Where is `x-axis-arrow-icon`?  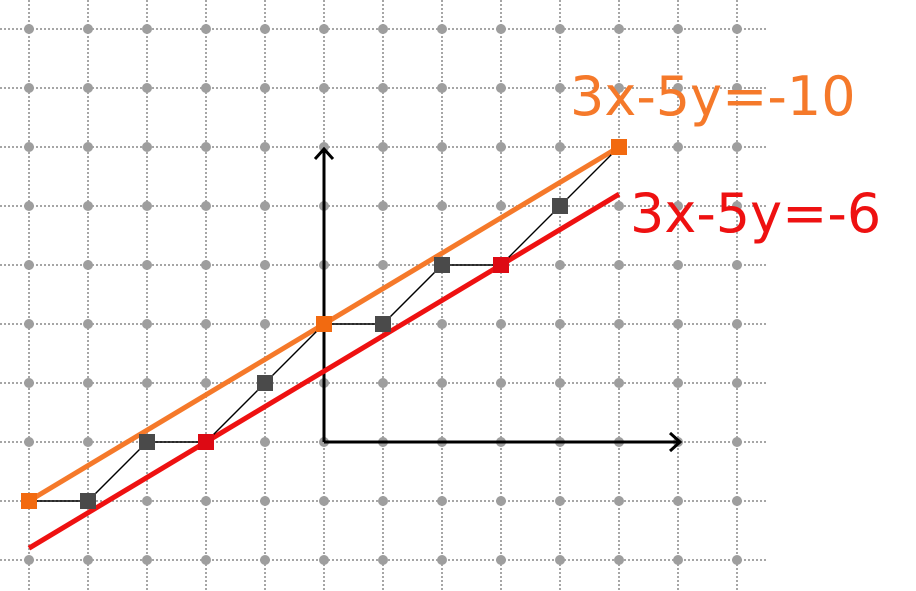 x-axis-arrow-icon is located at coordinates (675, 442).